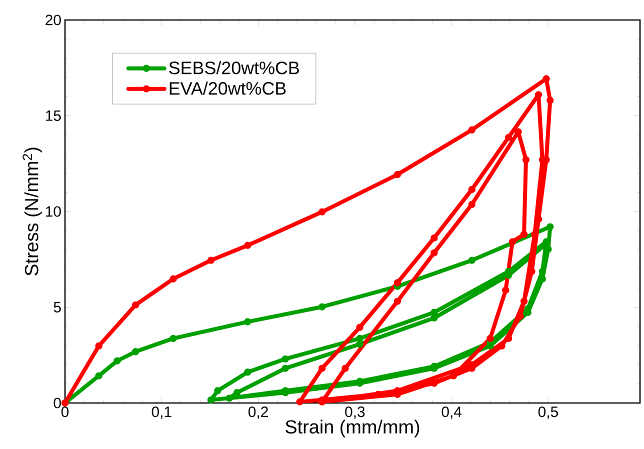 The height and width of the screenshot is (449, 644). What do you see at coordinates (65, 412) in the screenshot?
I see `x-tick-label: 0` at bounding box center [65, 412].